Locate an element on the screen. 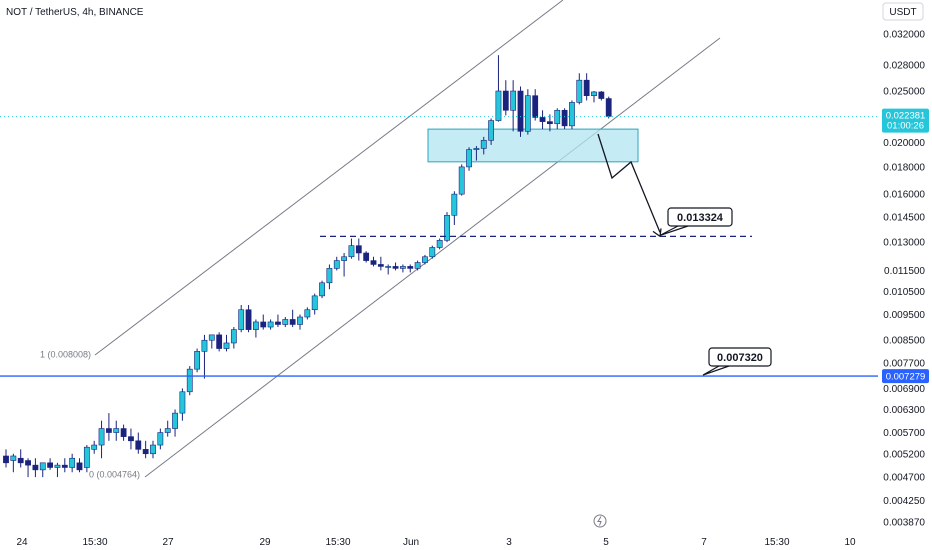 This screenshot has width=932, height=550. support-callout: 0.007320 is located at coordinates (737, 361).